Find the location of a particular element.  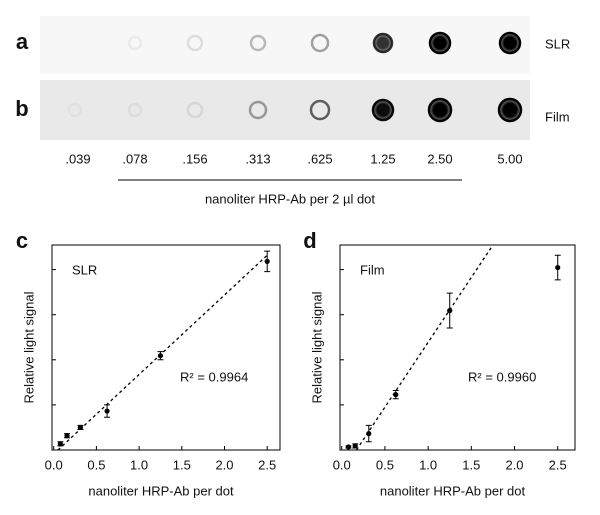

panel-letter: c is located at coordinates (22, 240).